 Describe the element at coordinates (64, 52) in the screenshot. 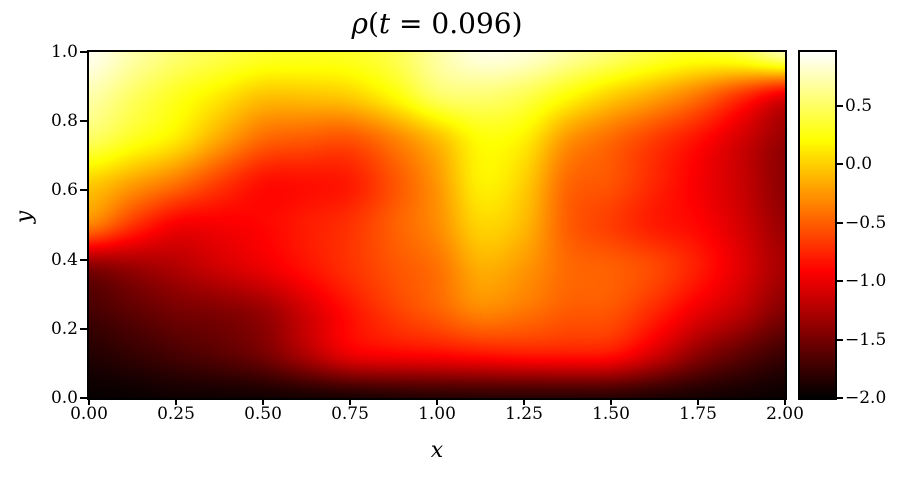

I see `y-tick-label: 1.0` at that location.